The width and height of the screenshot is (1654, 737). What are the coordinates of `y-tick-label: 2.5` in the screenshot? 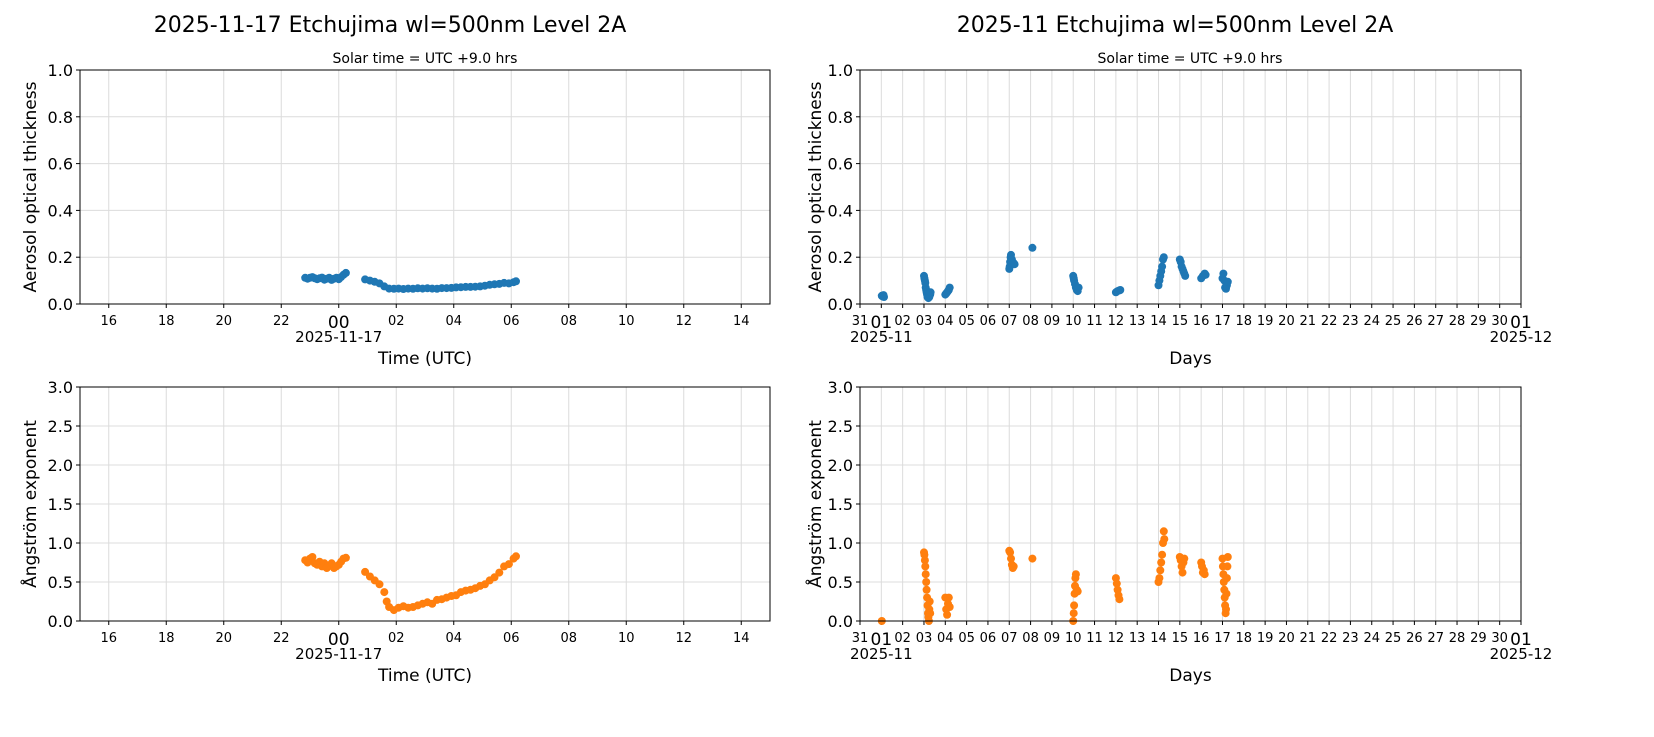 It's located at (840, 426).